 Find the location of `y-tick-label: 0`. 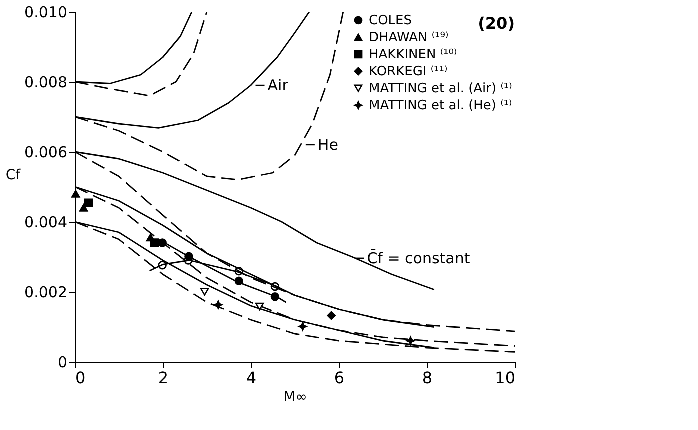

y-tick-label: 0 is located at coordinates (63, 363).